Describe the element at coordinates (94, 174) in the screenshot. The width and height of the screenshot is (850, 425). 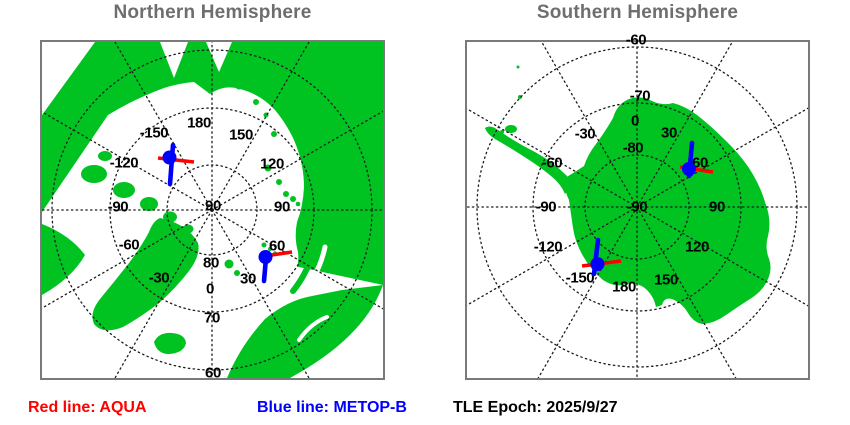
I see `land-banks-island` at that location.